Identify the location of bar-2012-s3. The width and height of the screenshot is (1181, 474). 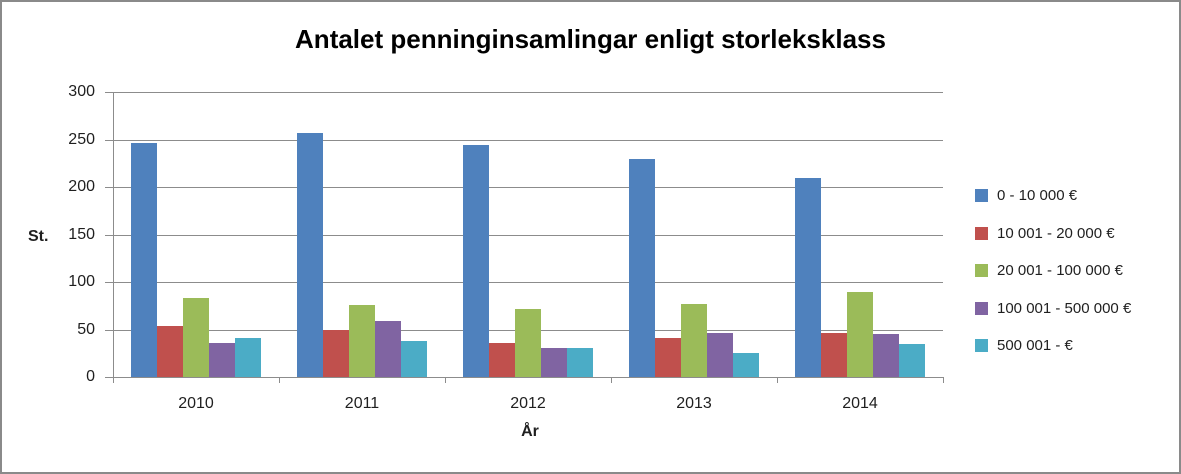
(554, 362).